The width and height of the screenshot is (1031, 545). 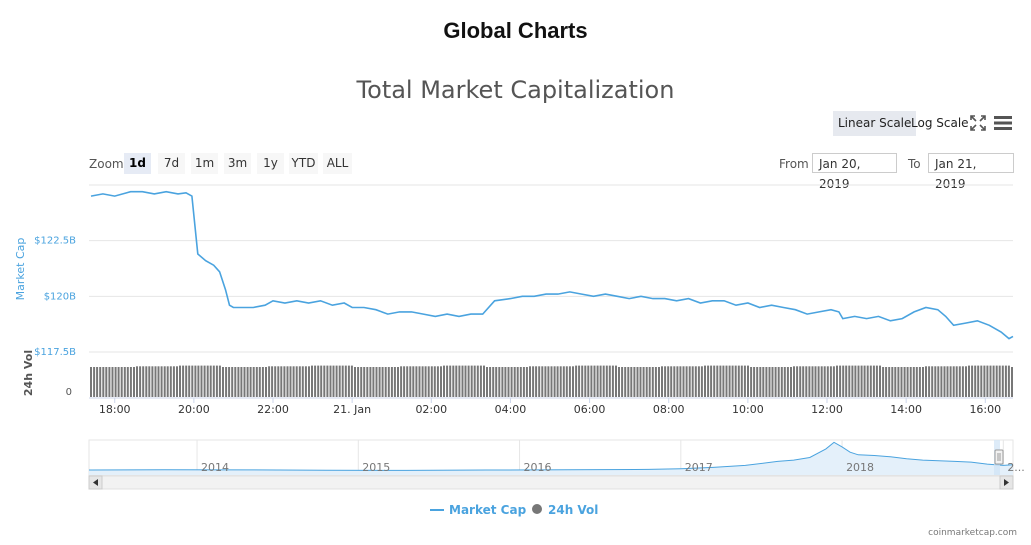 I want to click on y-axis-ticks: $117.5B $120B $122.5B, so click(x=55, y=297).